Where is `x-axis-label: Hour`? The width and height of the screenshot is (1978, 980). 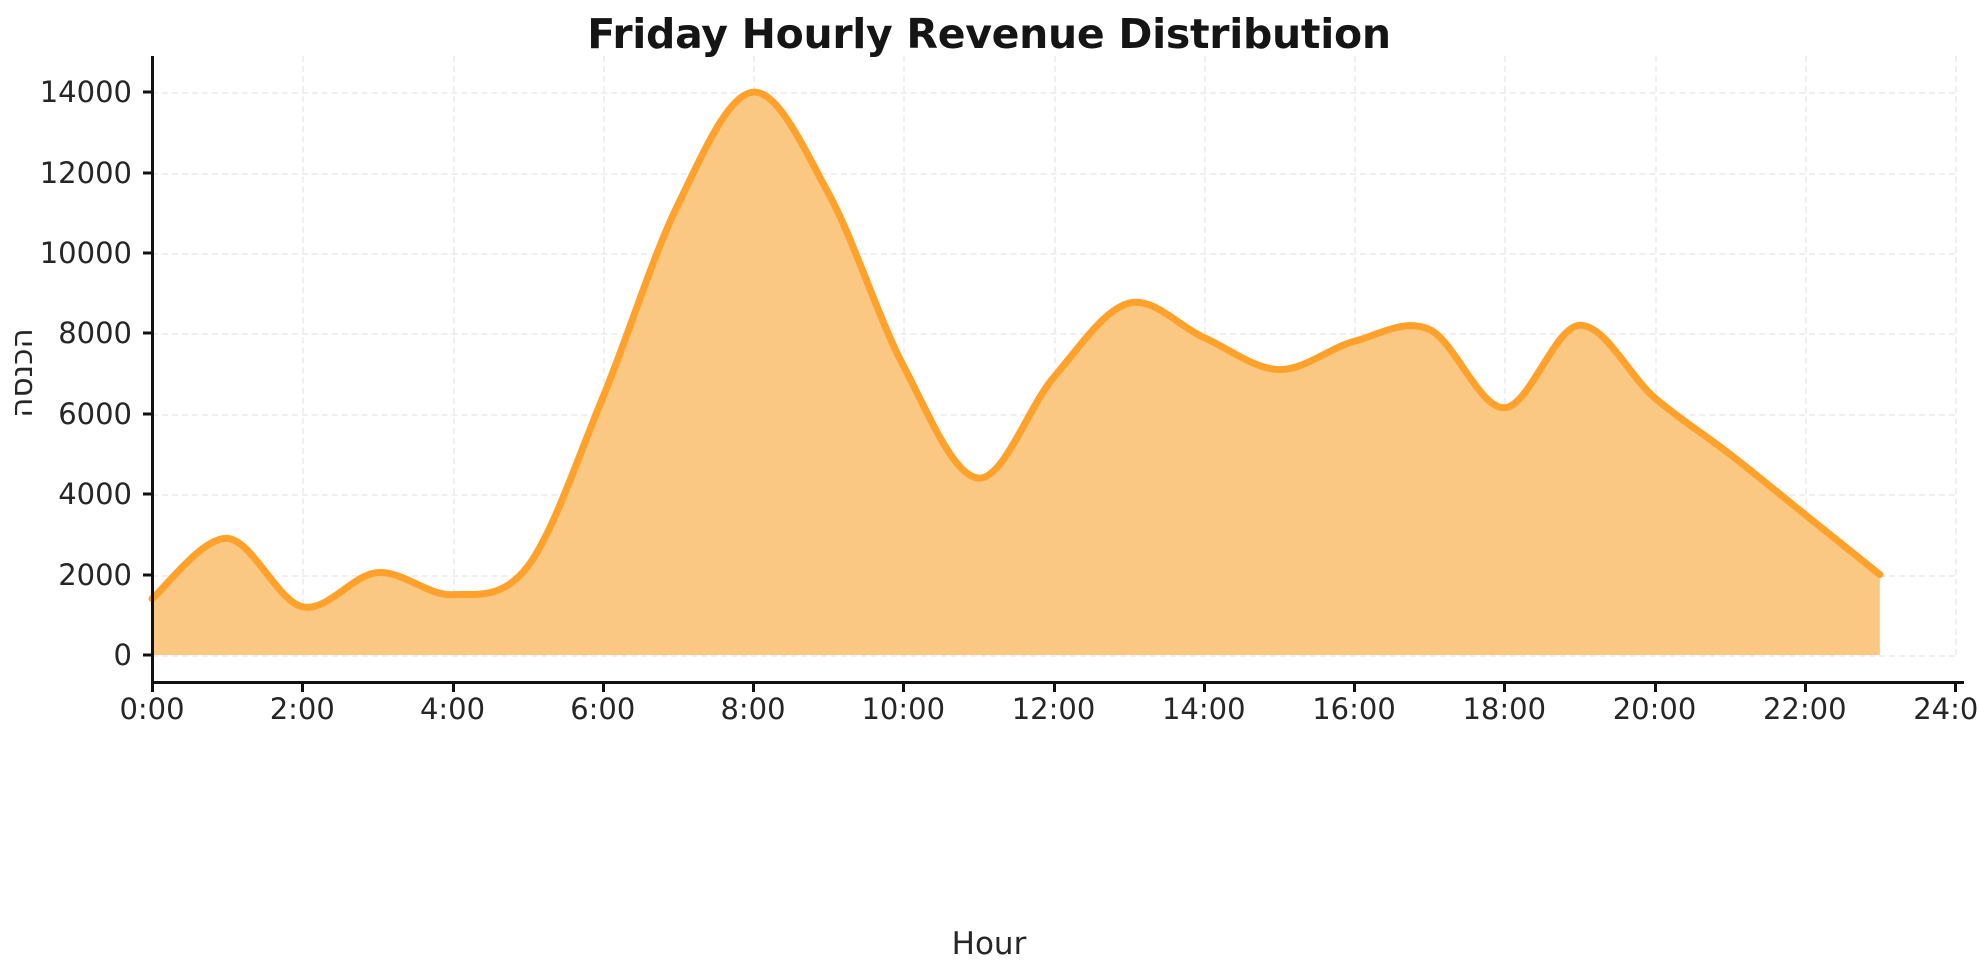 x-axis-label: Hour is located at coordinates (989, 944).